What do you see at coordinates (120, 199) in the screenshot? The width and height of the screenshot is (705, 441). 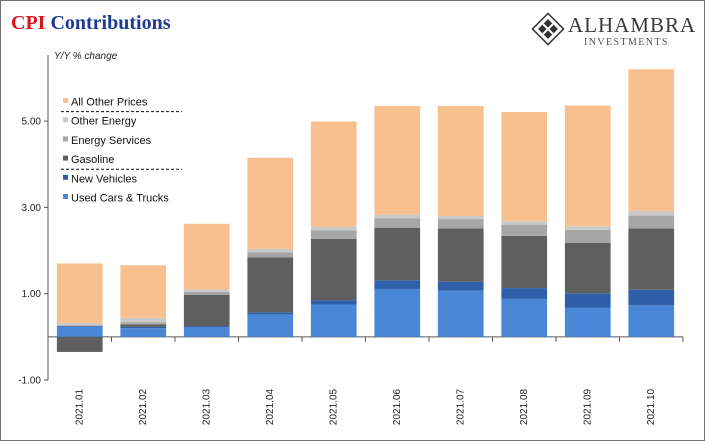 I see `legend-label: Used Cars & Trucks` at bounding box center [120, 199].